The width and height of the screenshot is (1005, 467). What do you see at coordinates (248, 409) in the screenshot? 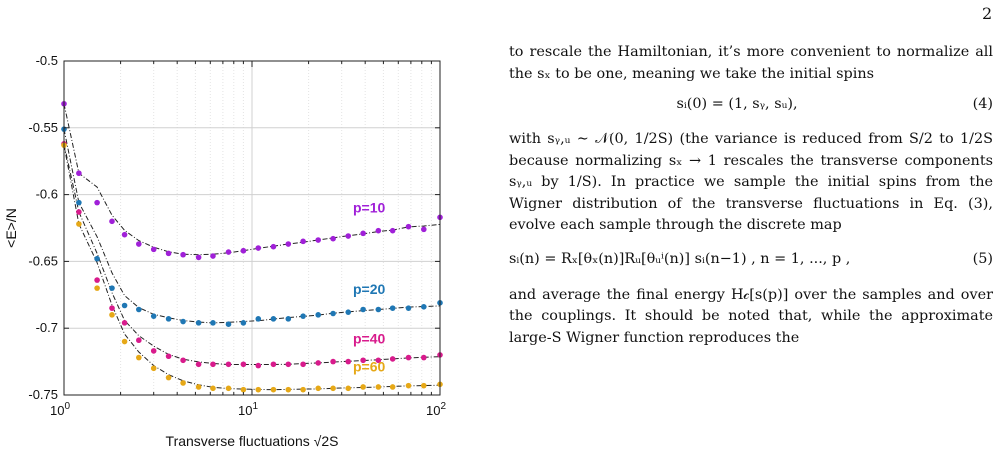
I see `x-tick-label: 10¹` at bounding box center [248, 409].